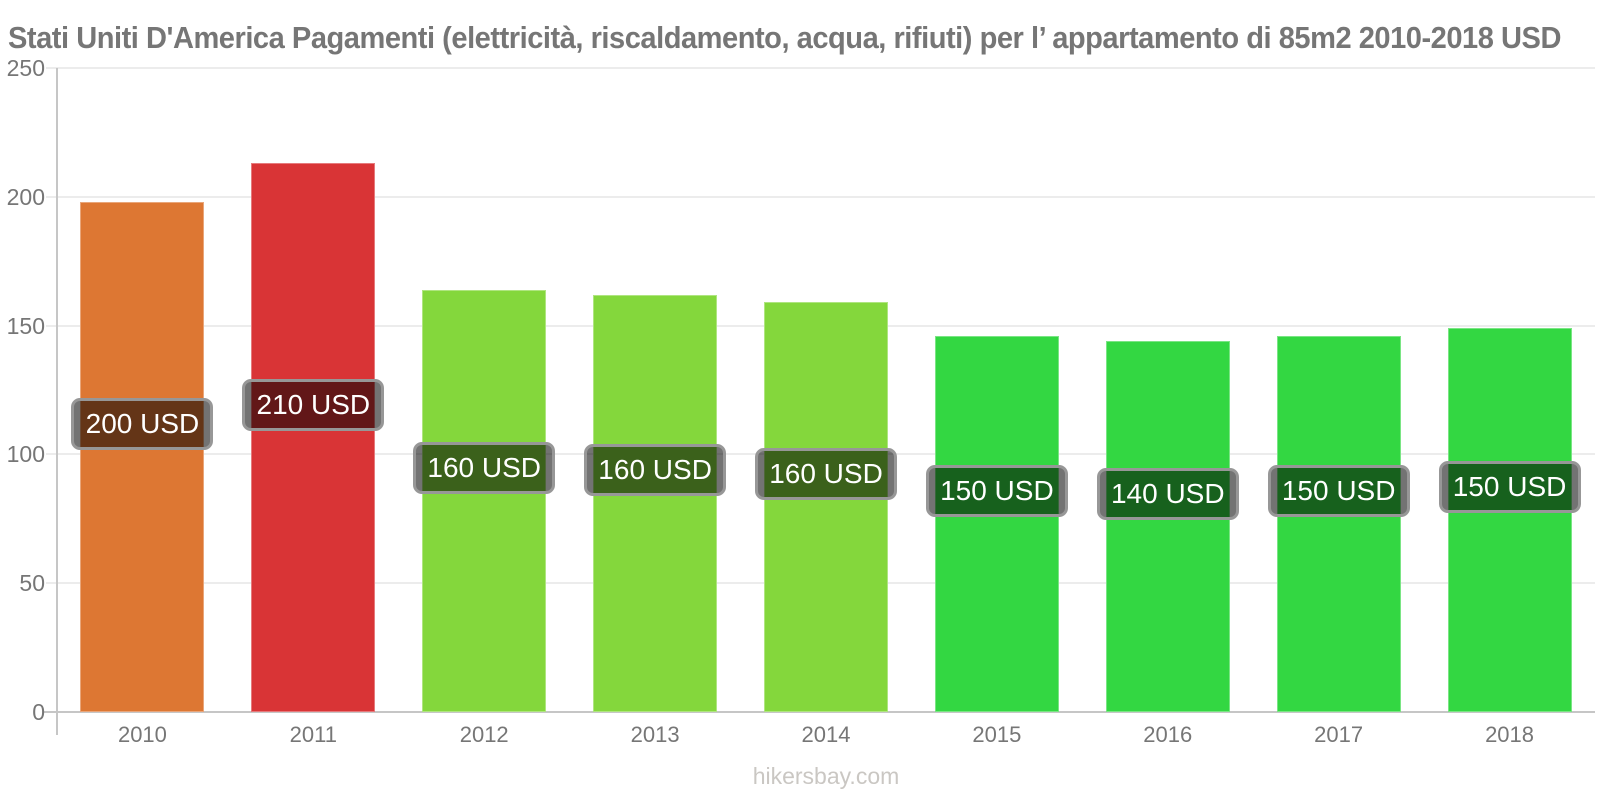  I want to click on bar-2016, so click(1167, 526).